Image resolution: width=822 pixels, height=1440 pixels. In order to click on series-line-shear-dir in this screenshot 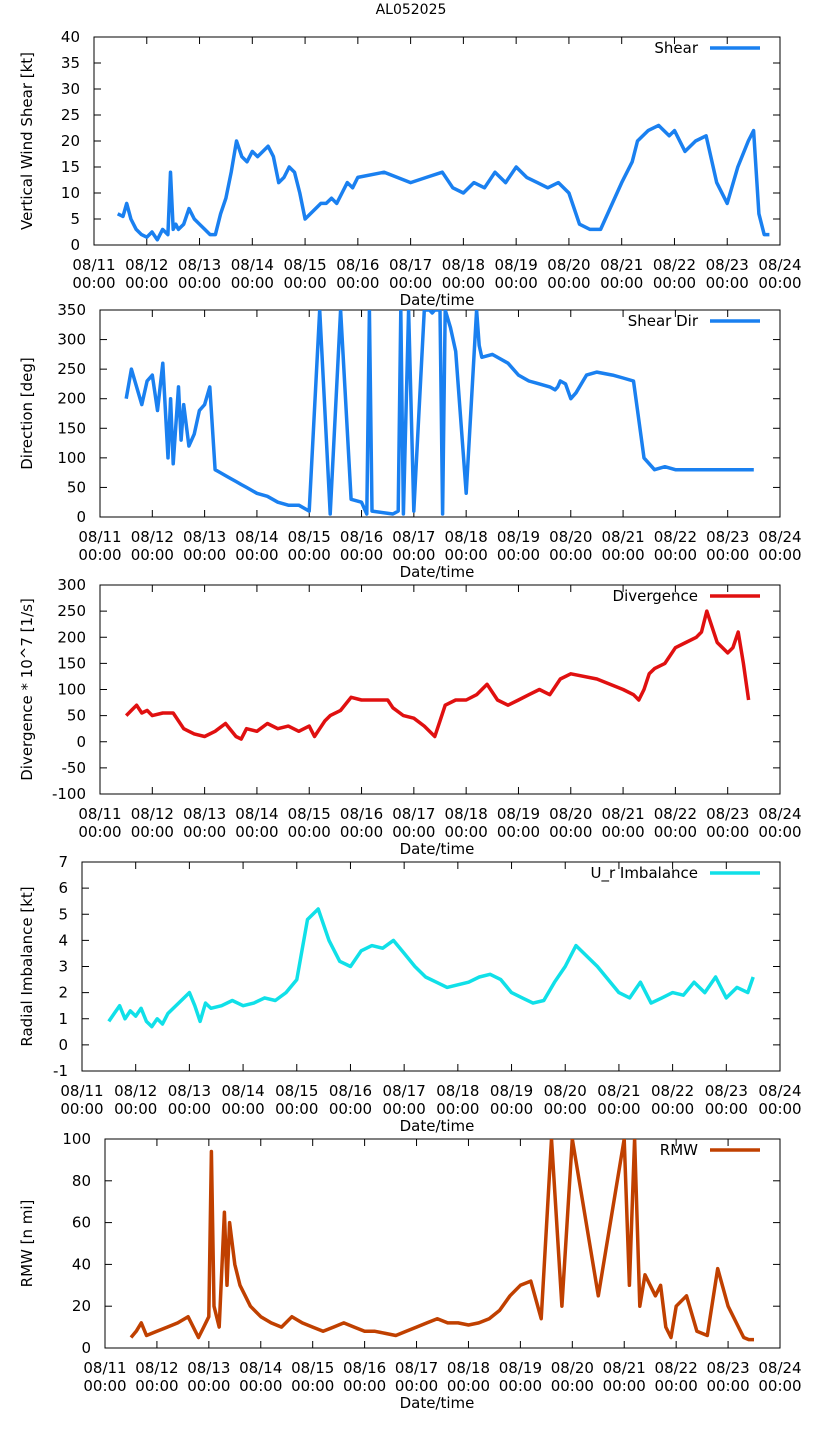, I will do `click(439, 413)`.